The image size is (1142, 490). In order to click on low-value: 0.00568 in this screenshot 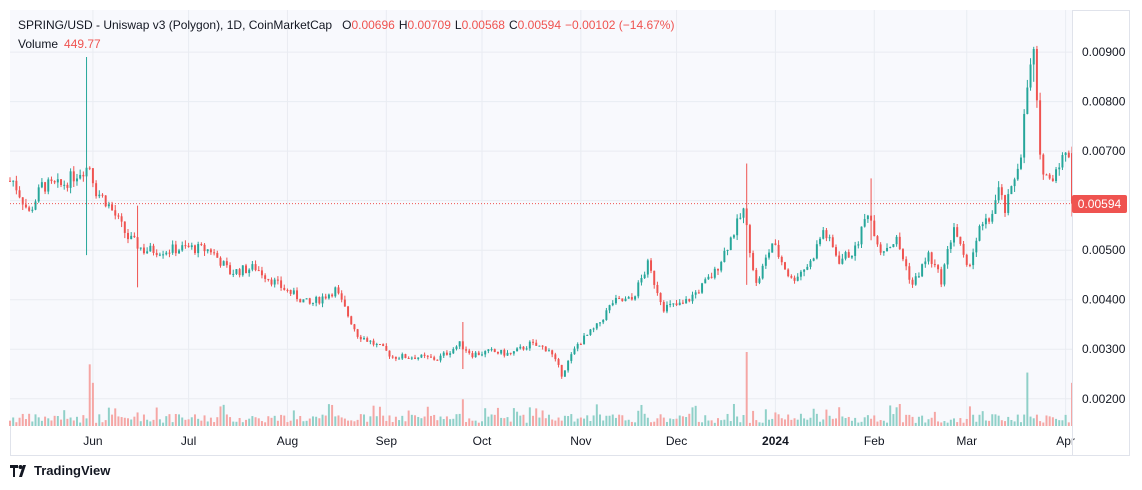, I will do `click(483, 25)`.